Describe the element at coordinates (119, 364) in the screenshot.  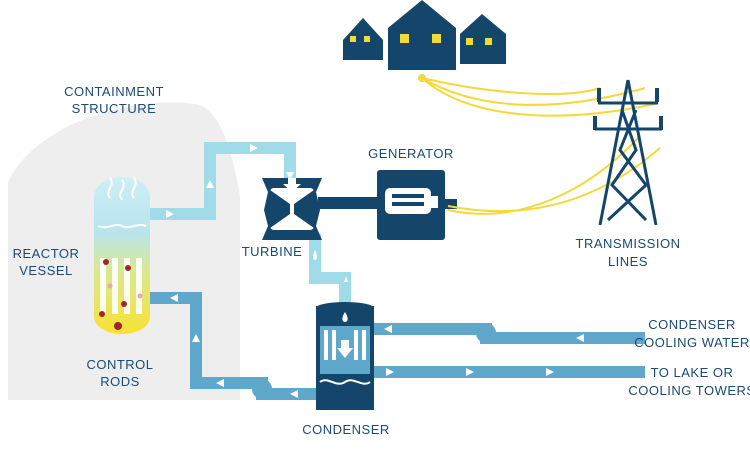
I see `control-rods-label: CONTROL` at that location.